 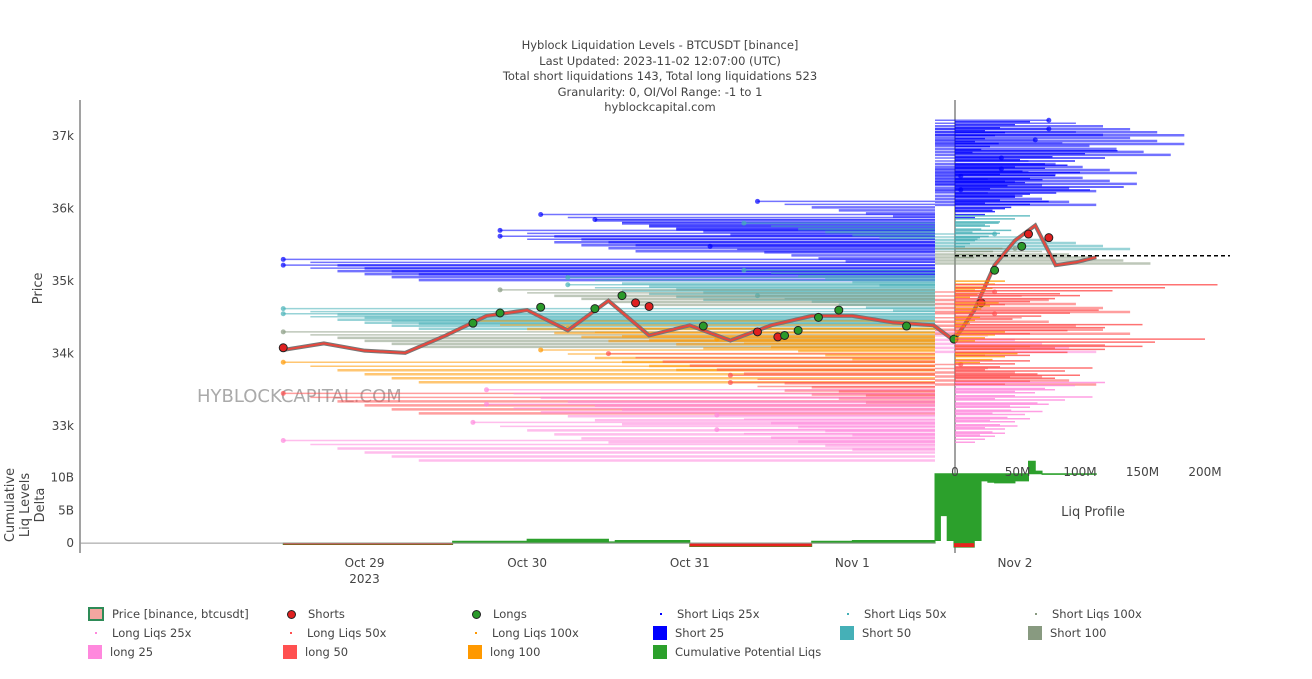 I want to click on legend-label: Long Liqs 50x, so click(x=347, y=633).